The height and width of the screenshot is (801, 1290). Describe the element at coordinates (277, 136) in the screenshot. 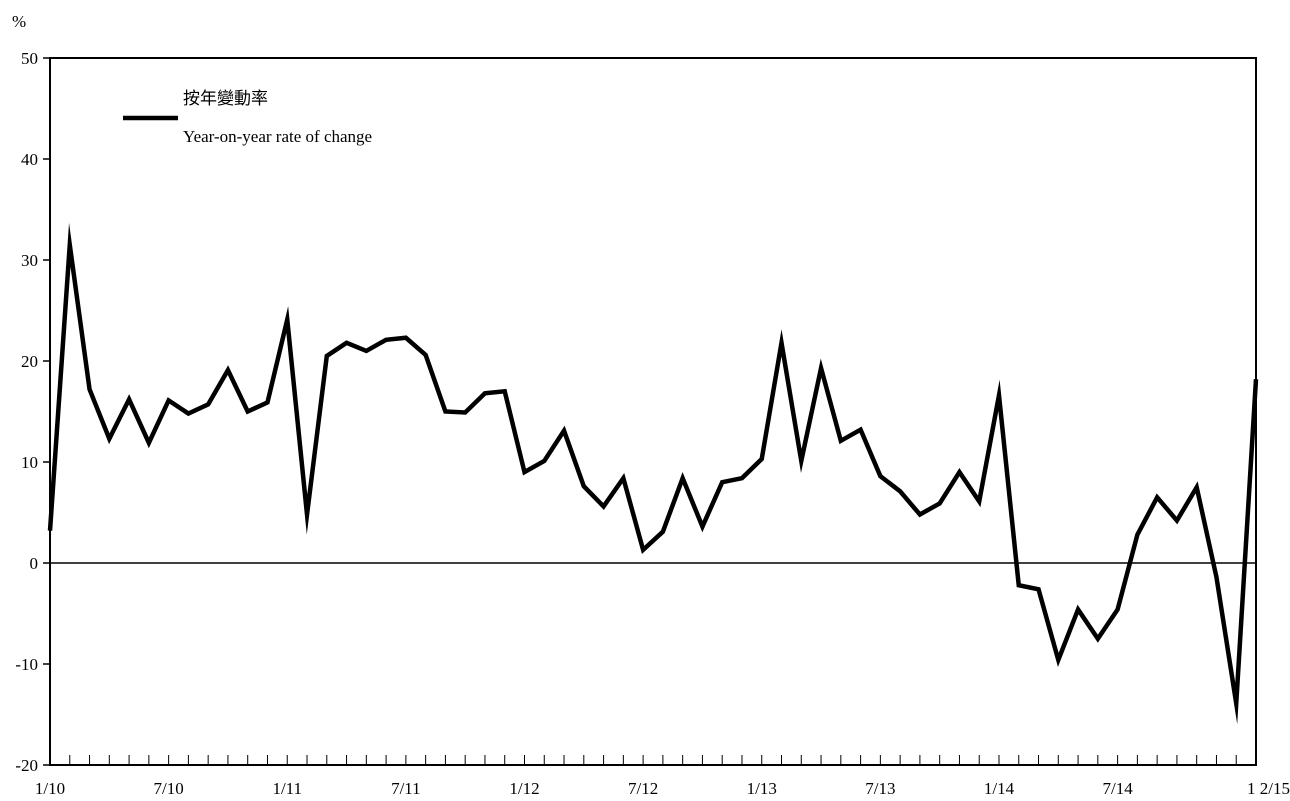

I see `legend-label-en: Year-on-year rate of change` at that location.